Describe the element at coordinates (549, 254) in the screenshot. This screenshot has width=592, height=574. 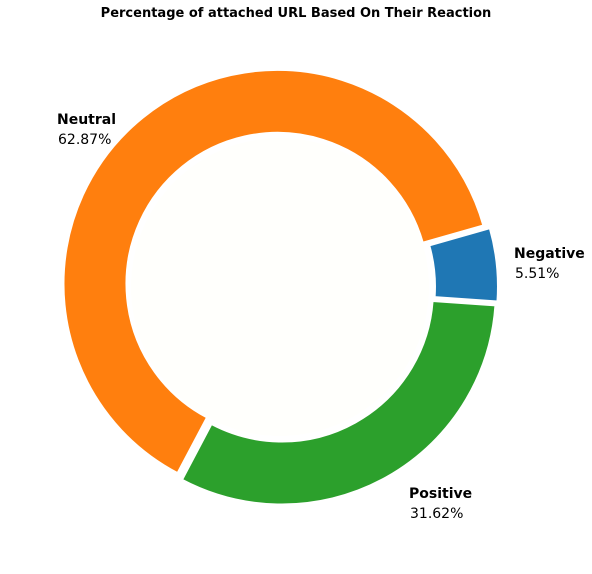
I see `slice-label-negative: Negative` at that location.